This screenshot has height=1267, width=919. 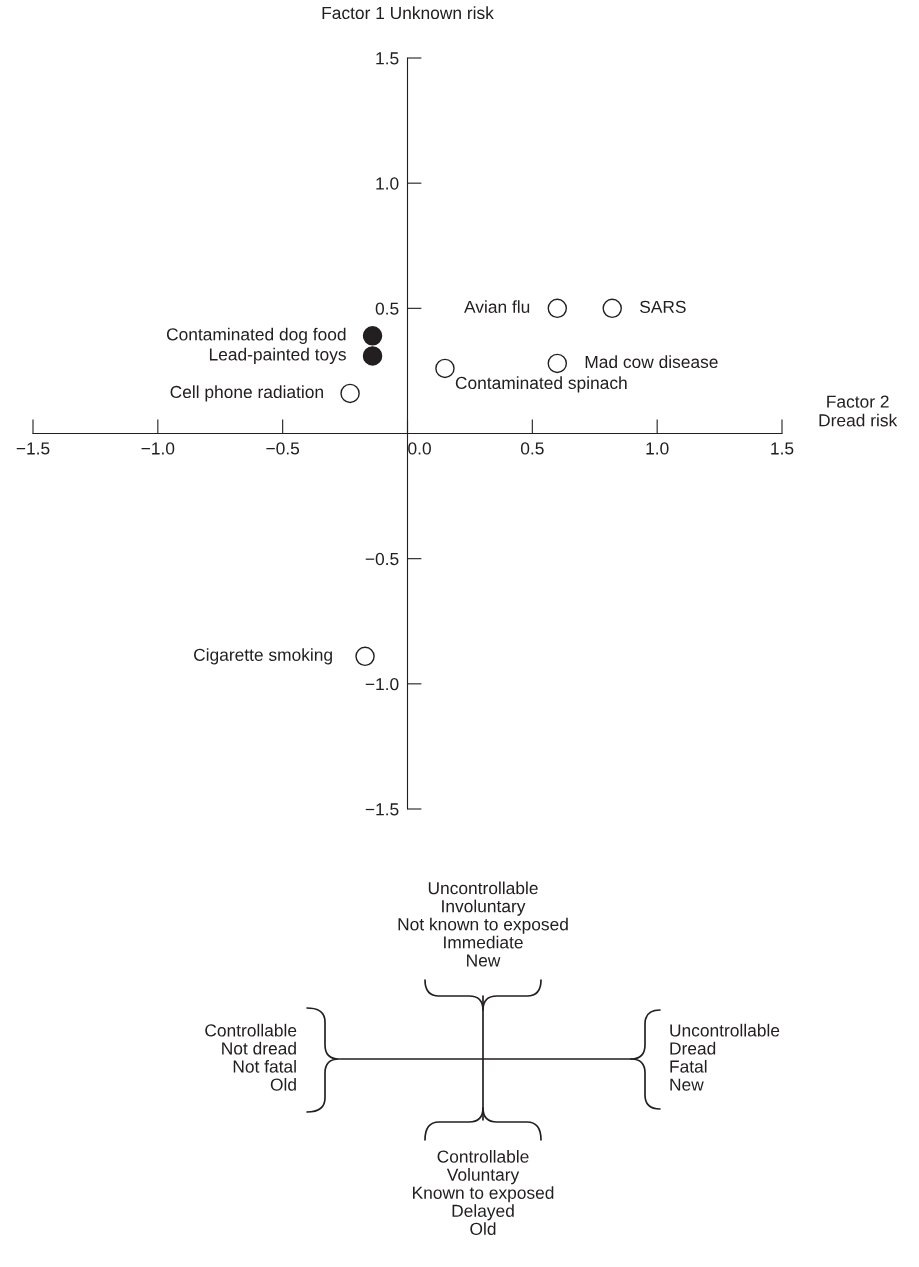 What do you see at coordinates (382, 809) in the screenshot?
I see `y-tick-label: −1.5` at bounding box center [382, 809].